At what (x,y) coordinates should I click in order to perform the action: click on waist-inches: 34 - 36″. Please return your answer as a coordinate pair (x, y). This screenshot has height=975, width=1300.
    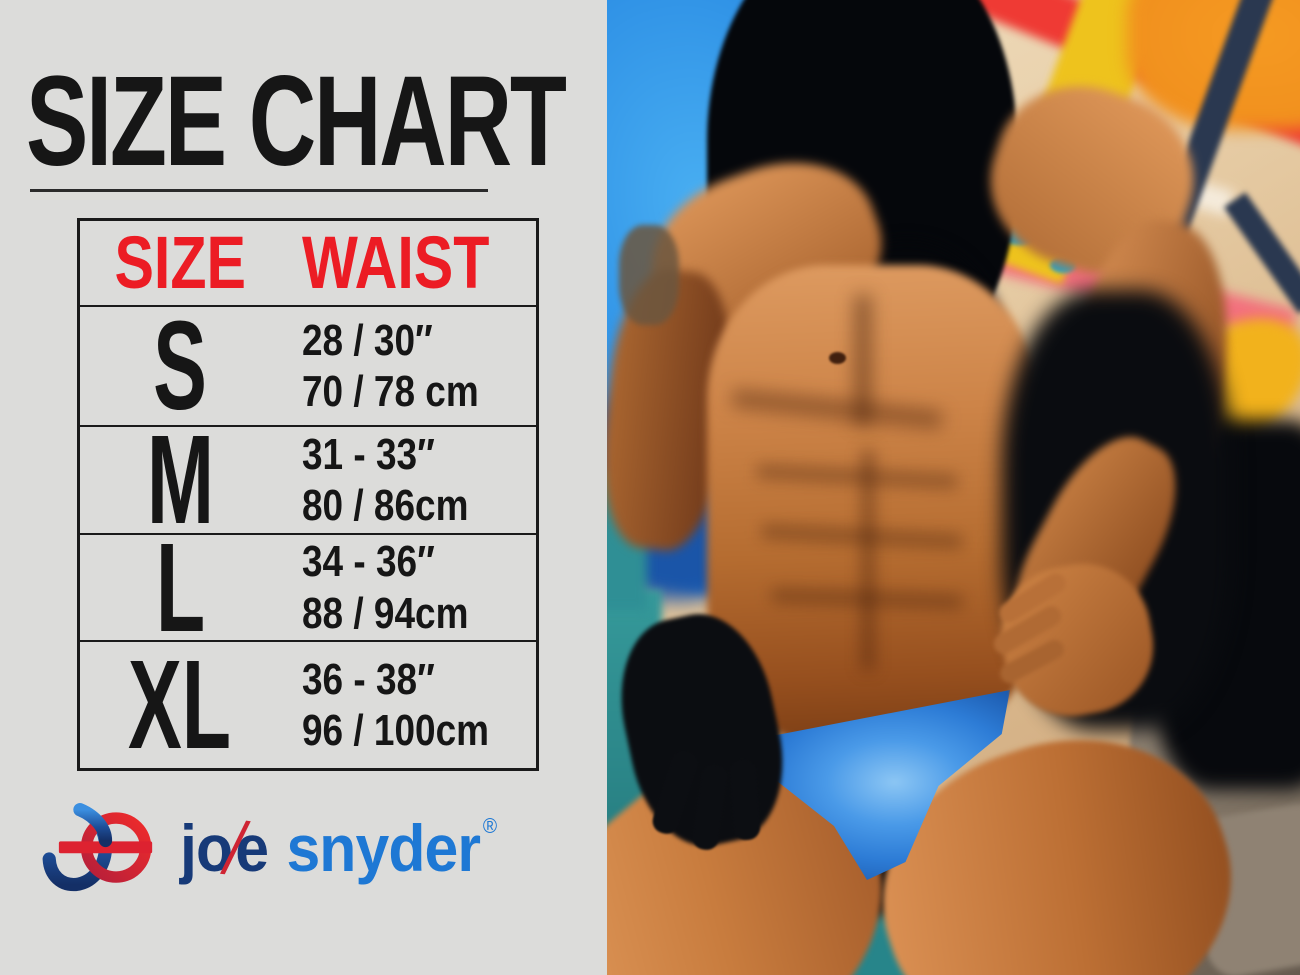
    Looking at the image, I should click on (368, 562).